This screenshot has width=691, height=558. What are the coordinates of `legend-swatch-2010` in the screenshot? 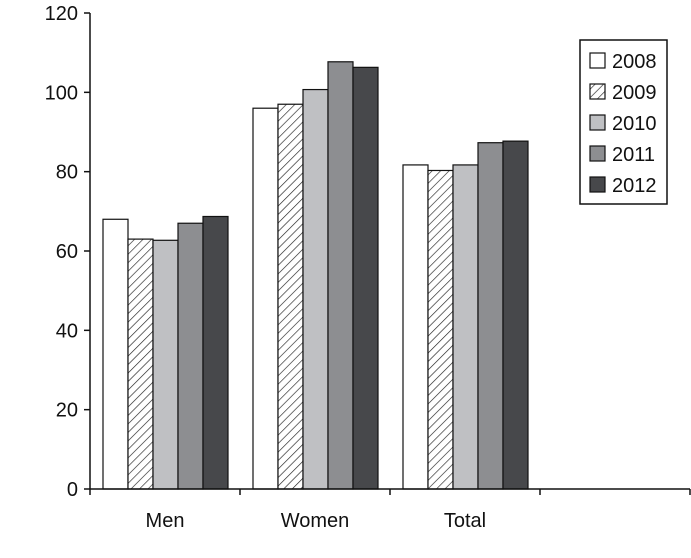 It's located at (597, 122).